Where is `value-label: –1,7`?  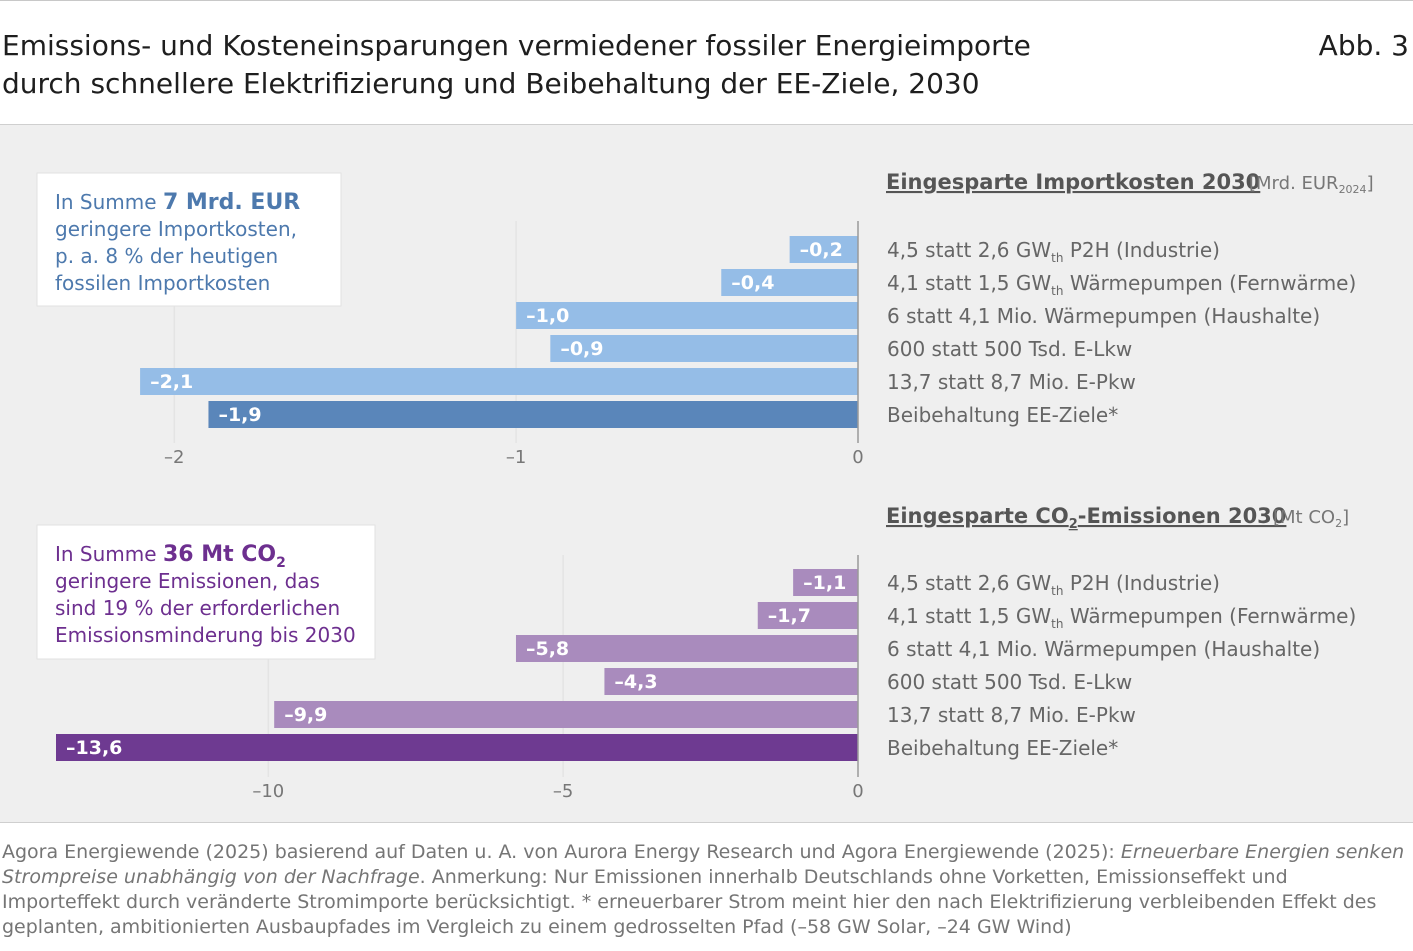
value-label: –1,7 is located at coordinates (789, 616).